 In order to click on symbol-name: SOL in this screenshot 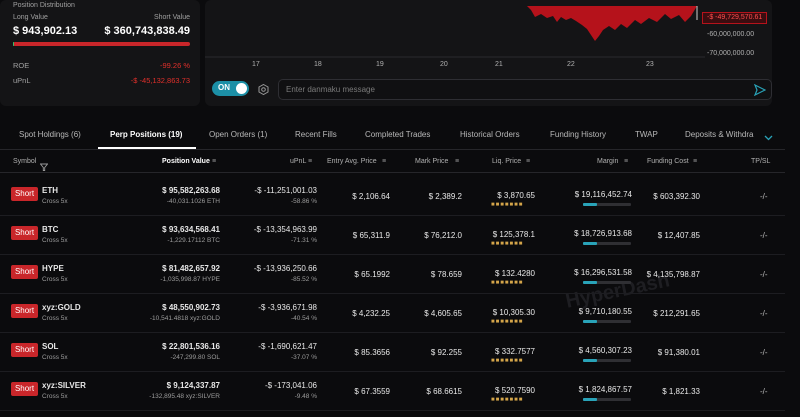, I will do `click(50, 346)`.